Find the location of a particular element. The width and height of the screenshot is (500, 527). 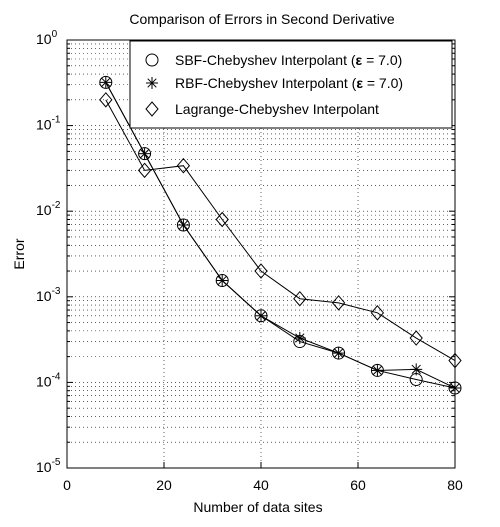

legend-sbf-eps: ε is located at coordinates (359, 60).